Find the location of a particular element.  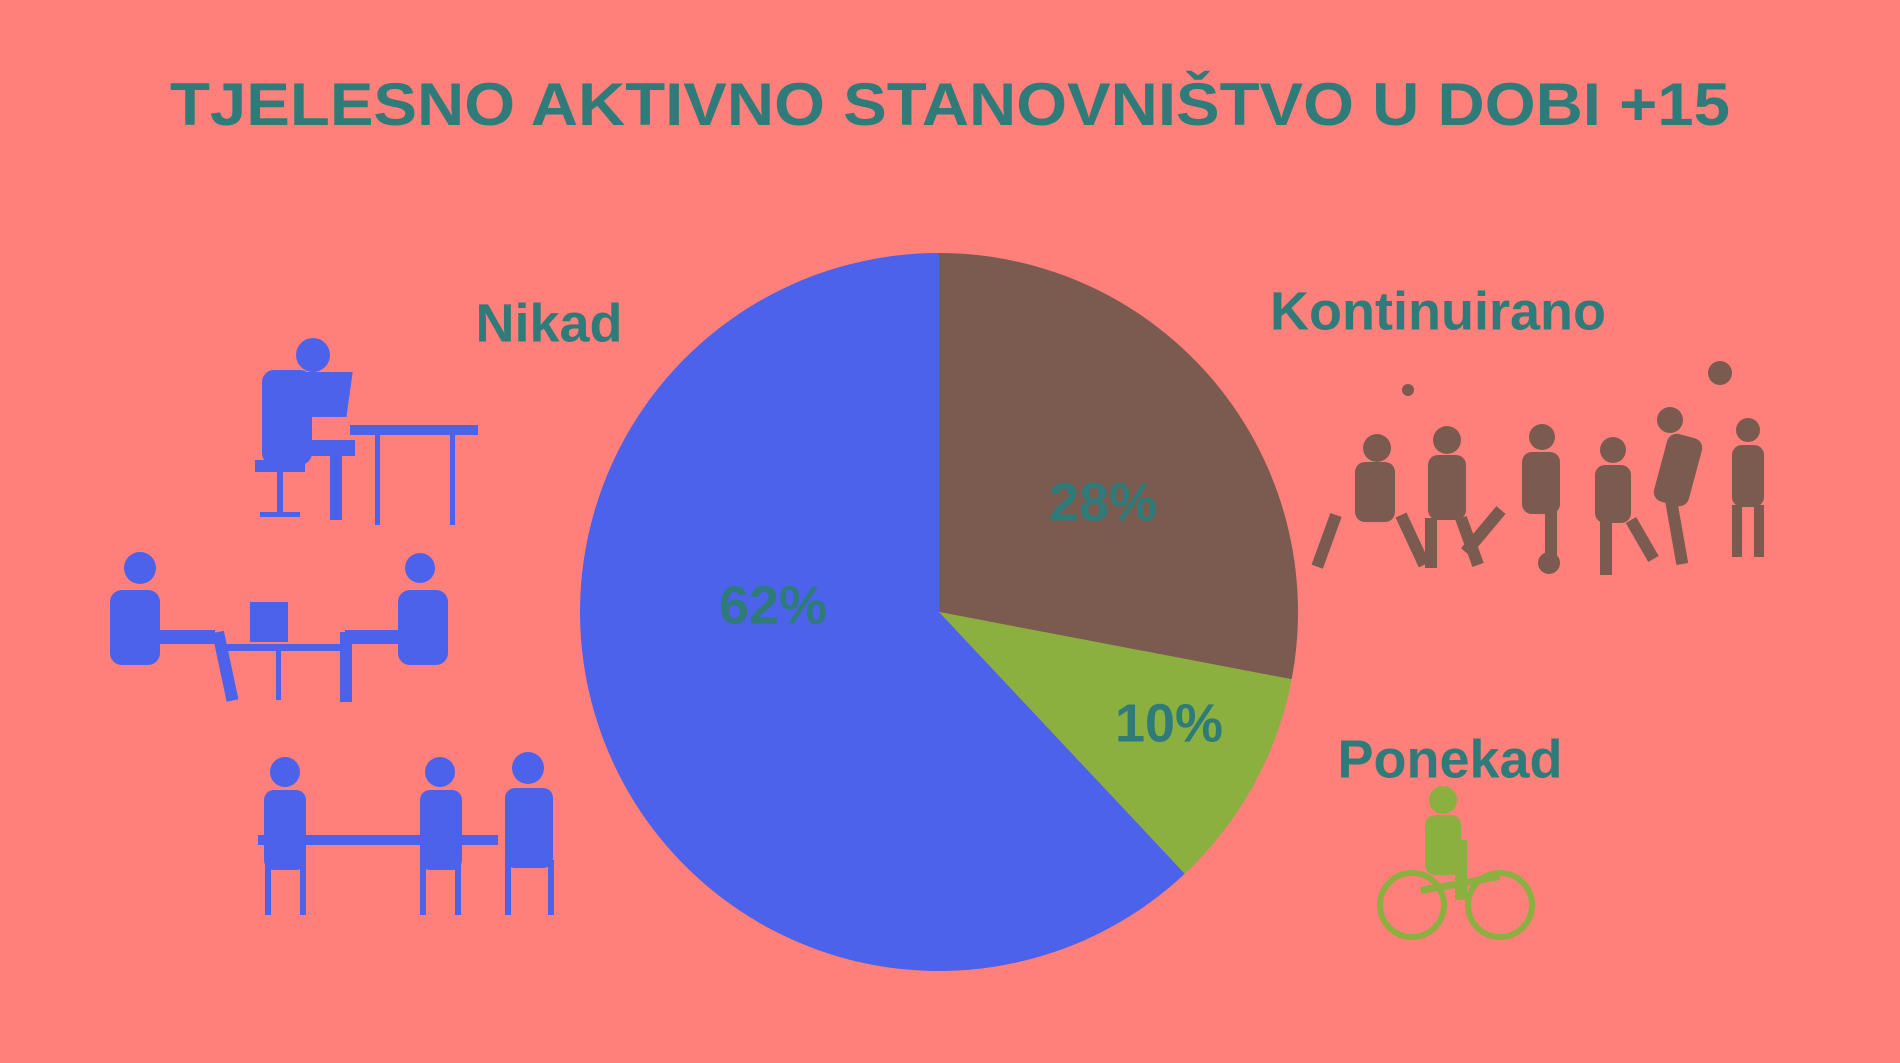

slice-value-label: 28% is located at coordinates (1103, 502).